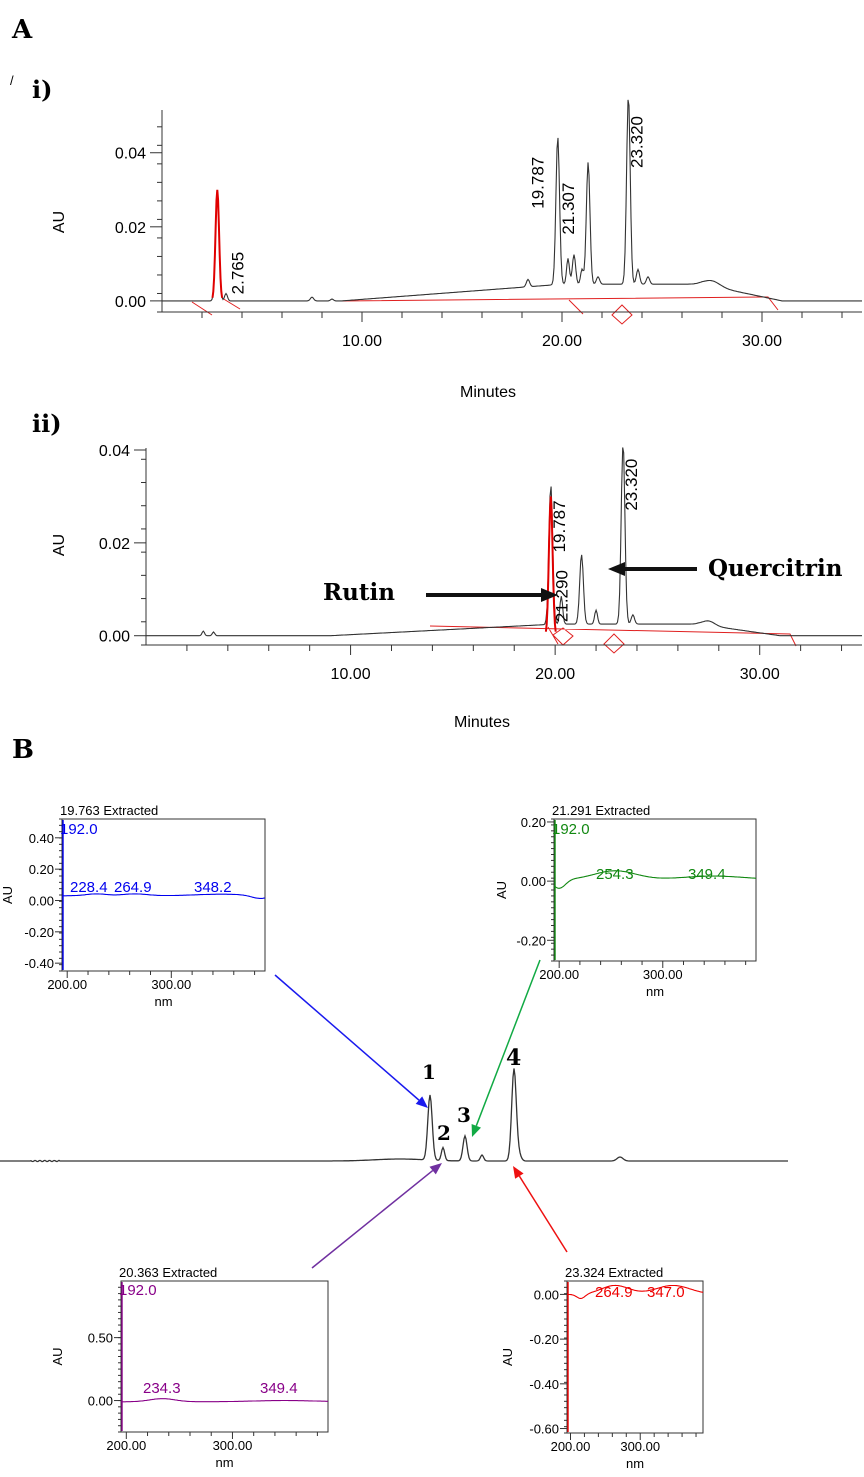 The width and height of the screenshot is (864, 1477). Describe the element at coordinates (544, 1339) in the screenshot. I see `uv-4-y-tick-label: -0.20` at that location.